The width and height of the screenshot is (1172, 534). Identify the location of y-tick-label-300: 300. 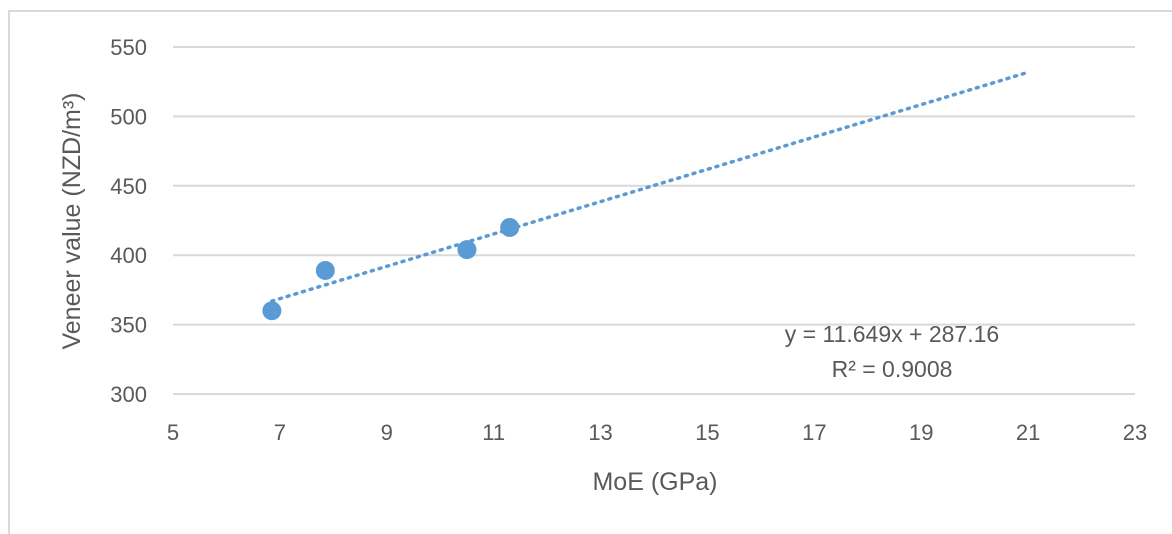
(128, 394).